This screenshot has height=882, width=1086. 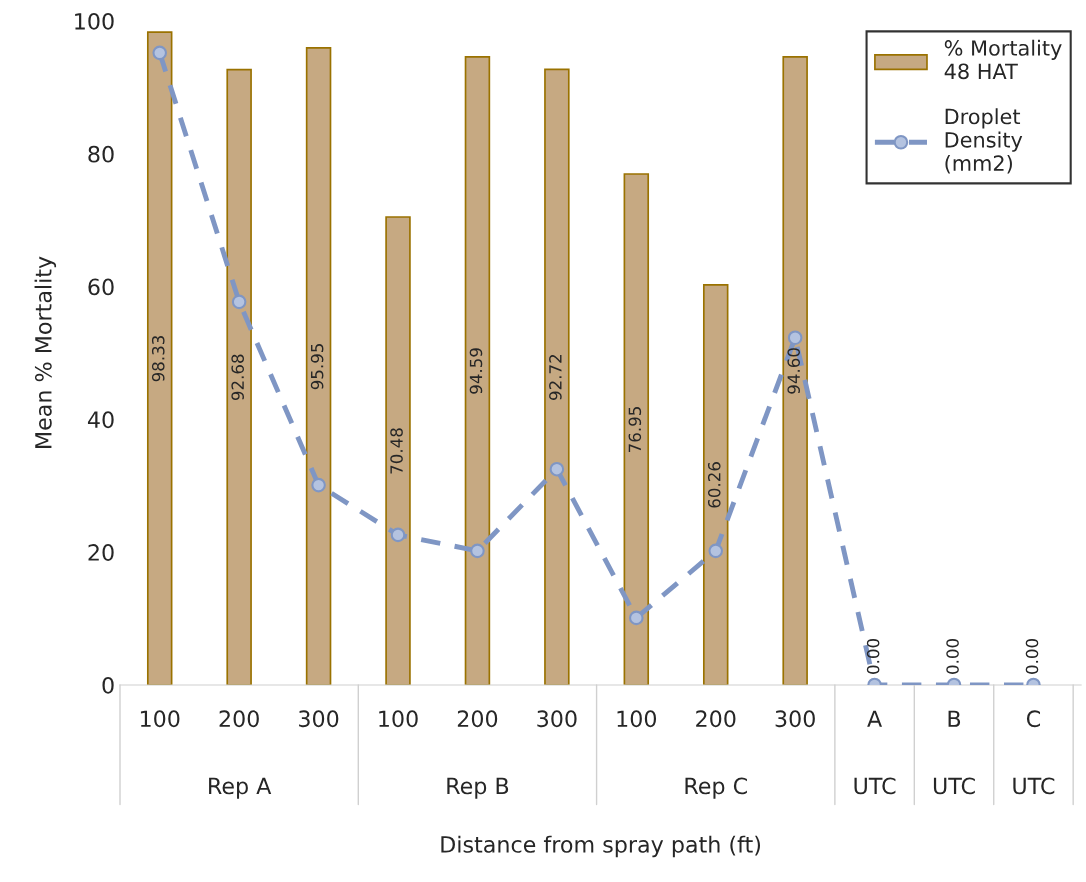 I want to click on data-label: 60.26, so click(x=714, y=485).